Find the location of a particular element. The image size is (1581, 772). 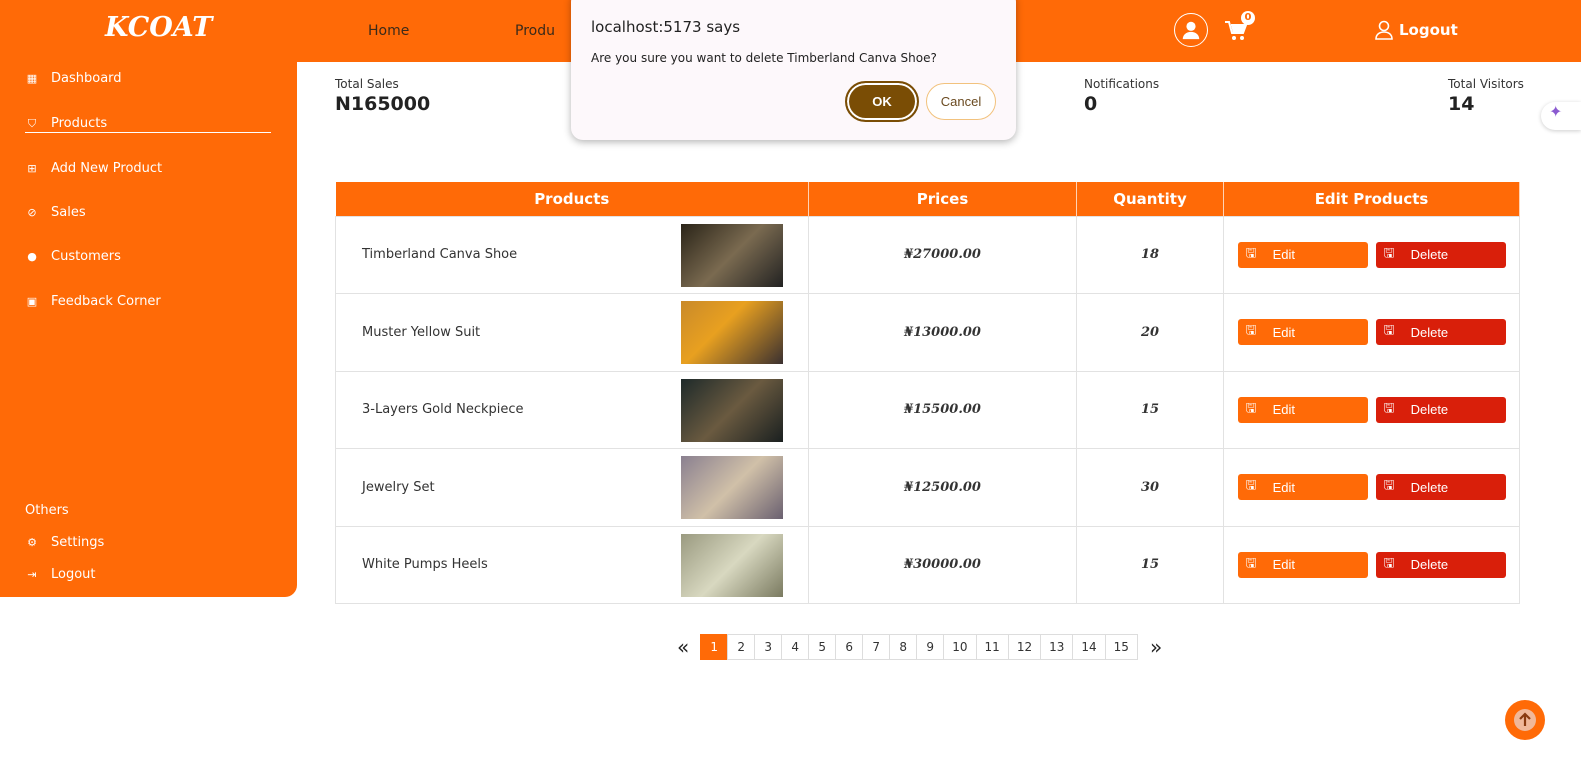

cart-count-badge: 0 is located at coordinates (1248, 18).